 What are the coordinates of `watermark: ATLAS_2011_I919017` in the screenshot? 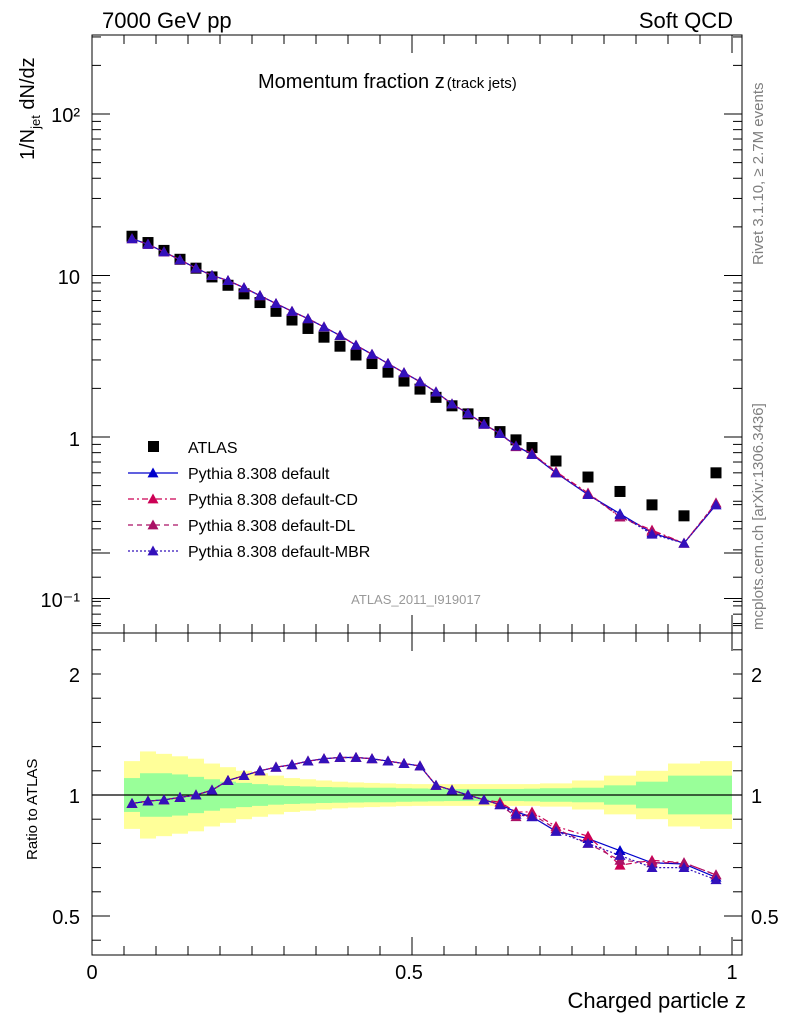 It's located at (416, 599).